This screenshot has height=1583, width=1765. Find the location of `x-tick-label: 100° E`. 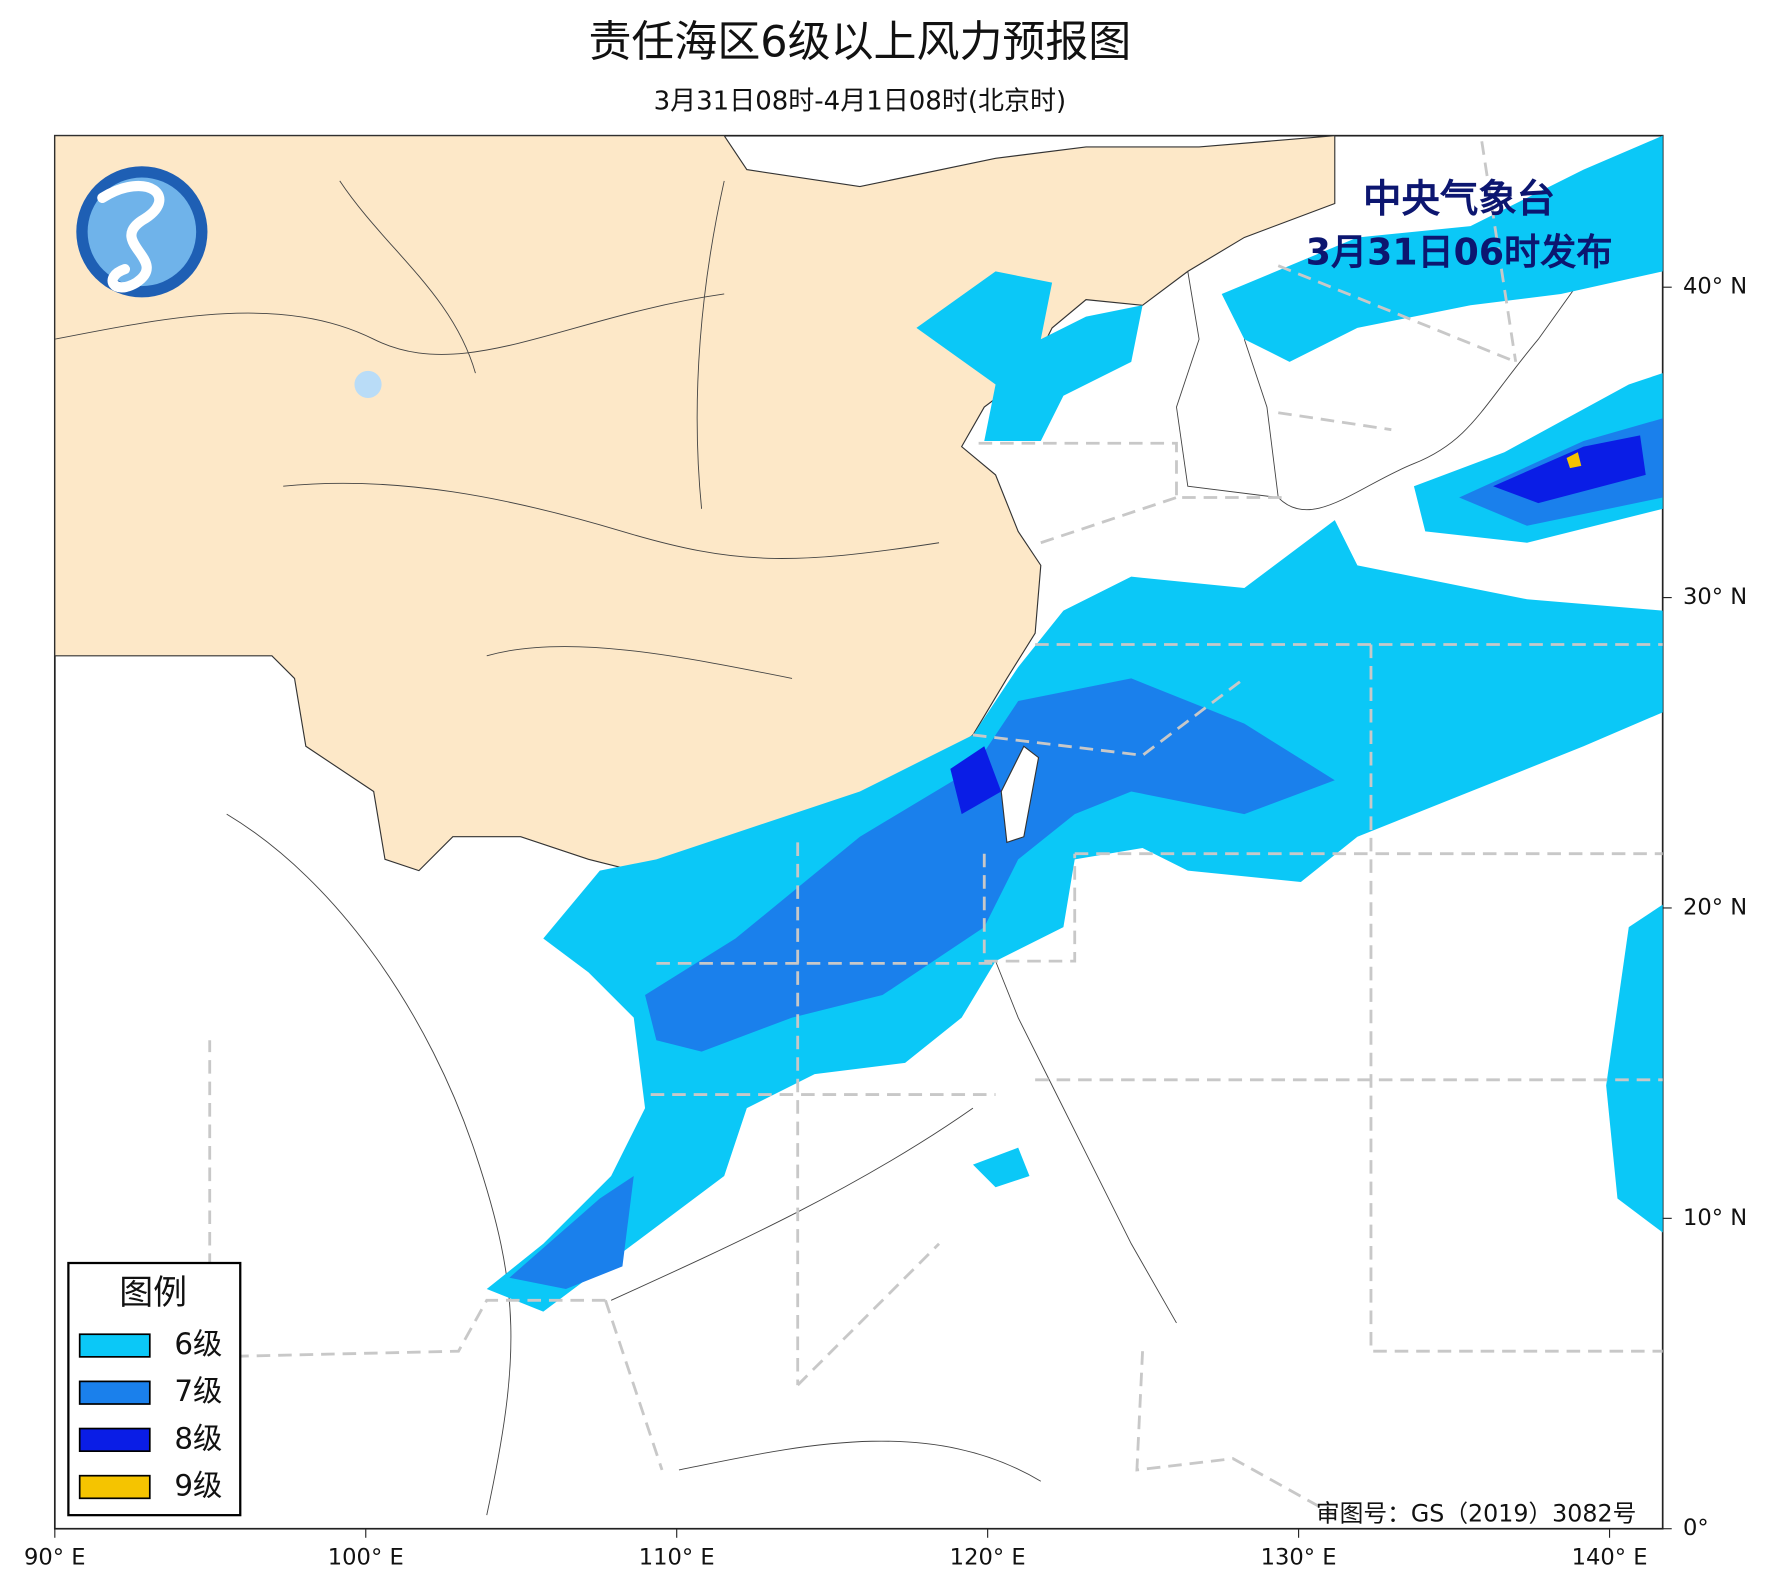

x-tick-label: 100° E is located at coordinates (366, 1558).